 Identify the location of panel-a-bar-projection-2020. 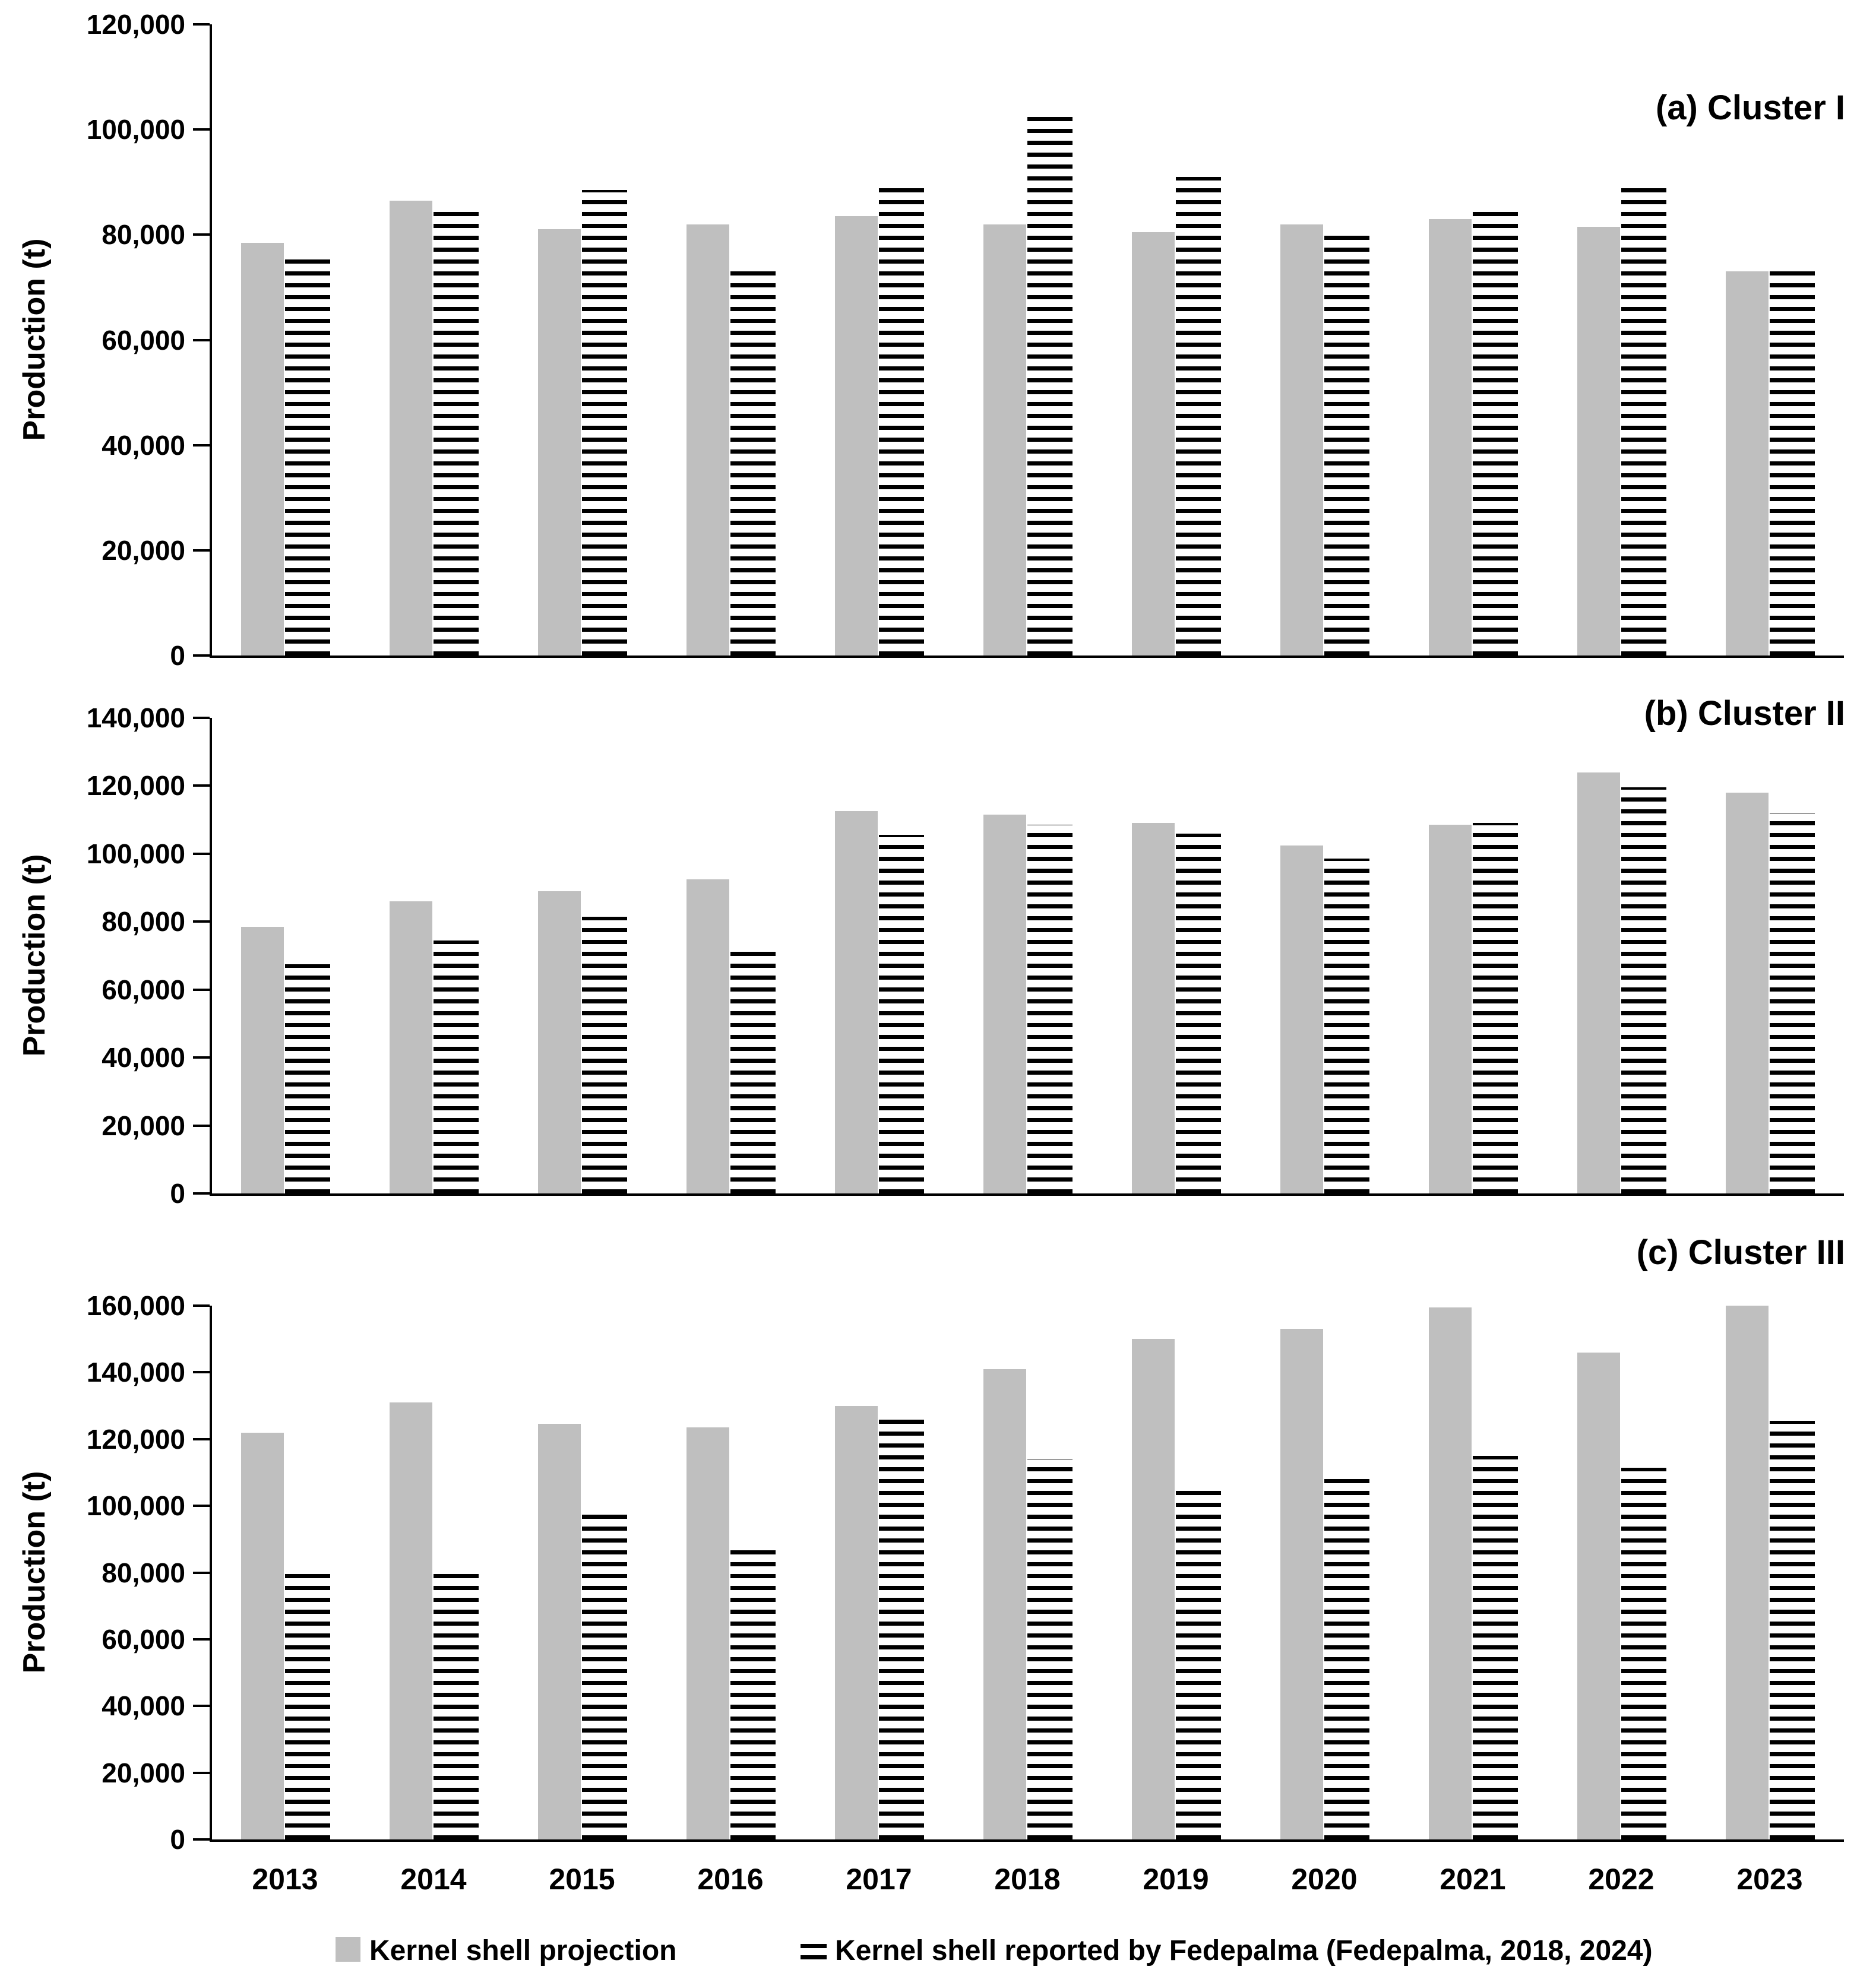
(1301, 440).